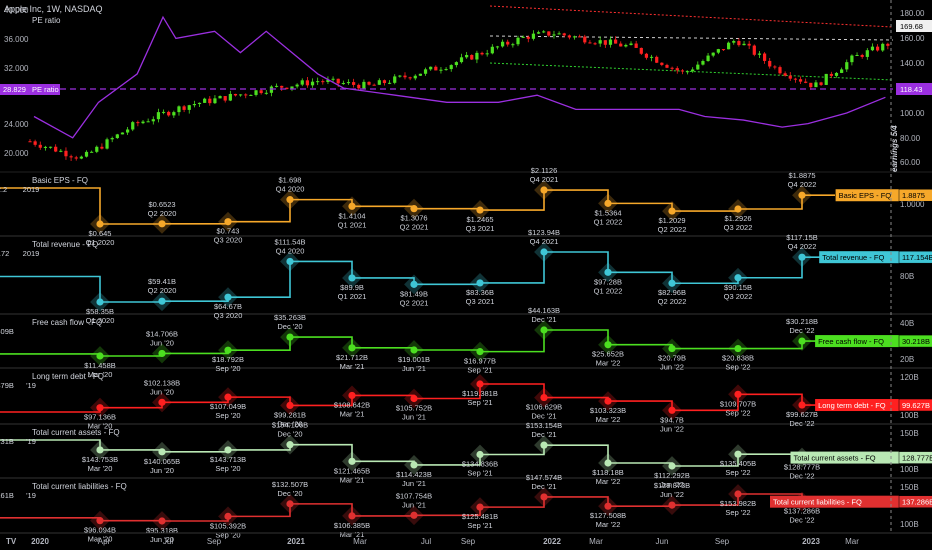 This screenshot has height=550, width=932. What do you see at coordinates (662, 541) in the screenshot?
I see `time-axis-label: Jun` at bounding box center [662, 541].